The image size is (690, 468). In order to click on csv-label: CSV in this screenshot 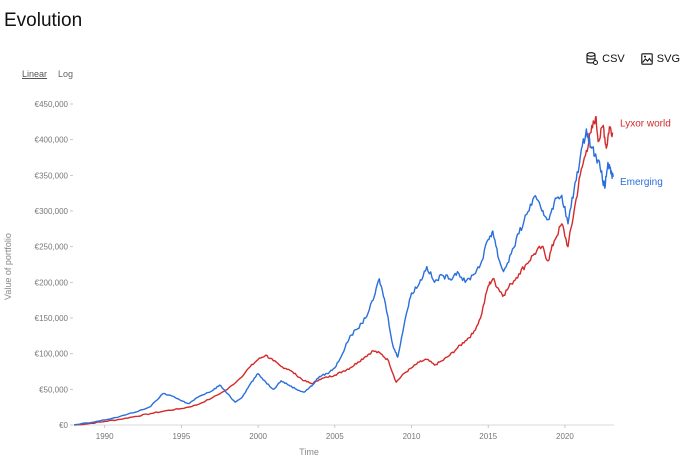, I will do `click(613, 58)`.